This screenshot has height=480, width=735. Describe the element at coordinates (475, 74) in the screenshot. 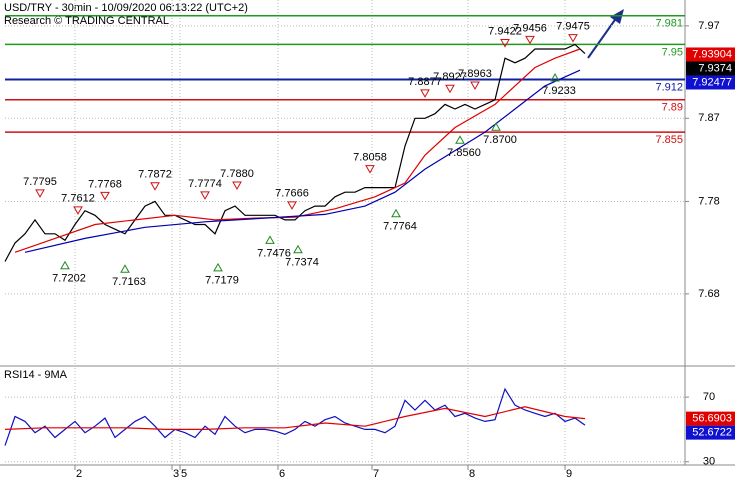

I see `pivot-high-label: 7.8963` at that location.